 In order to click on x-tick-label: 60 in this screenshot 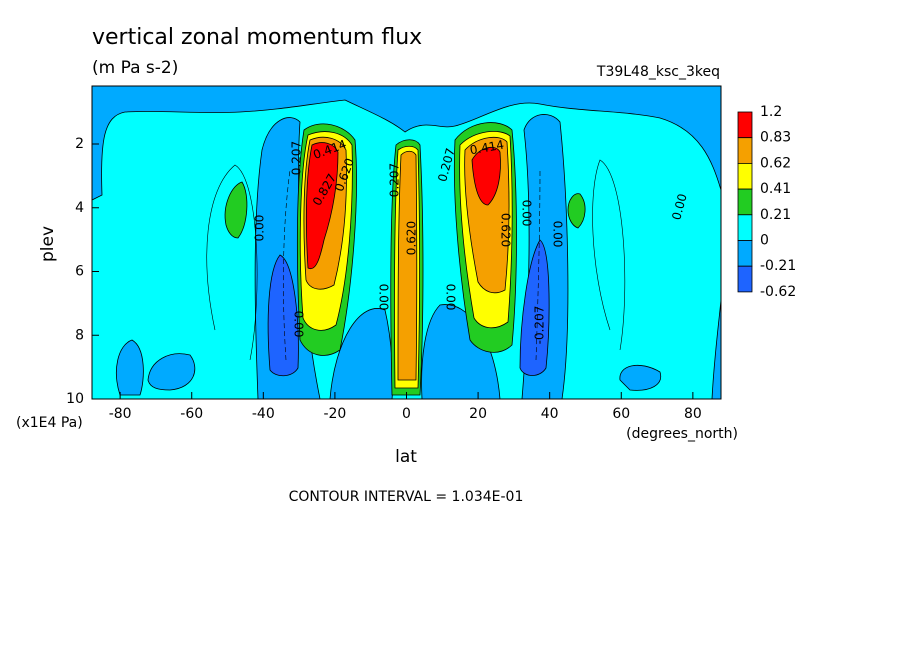, I will do `click(621, 414)`.